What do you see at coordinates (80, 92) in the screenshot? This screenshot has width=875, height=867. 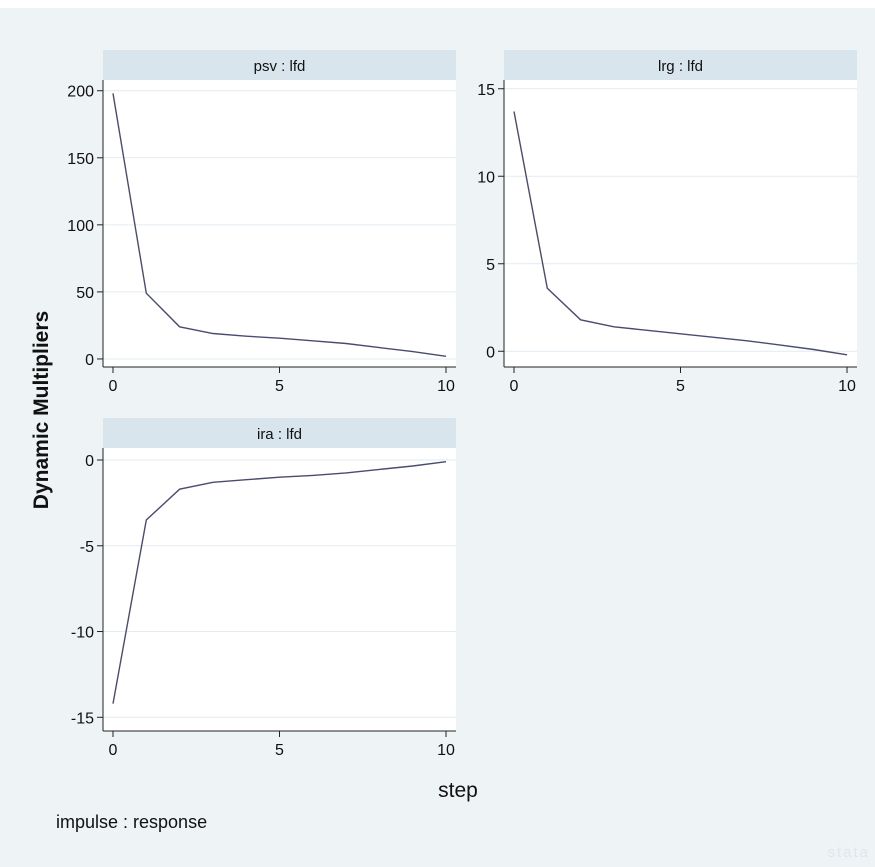 I see `y-tick-label: 200` at bounding box center [80, 92].